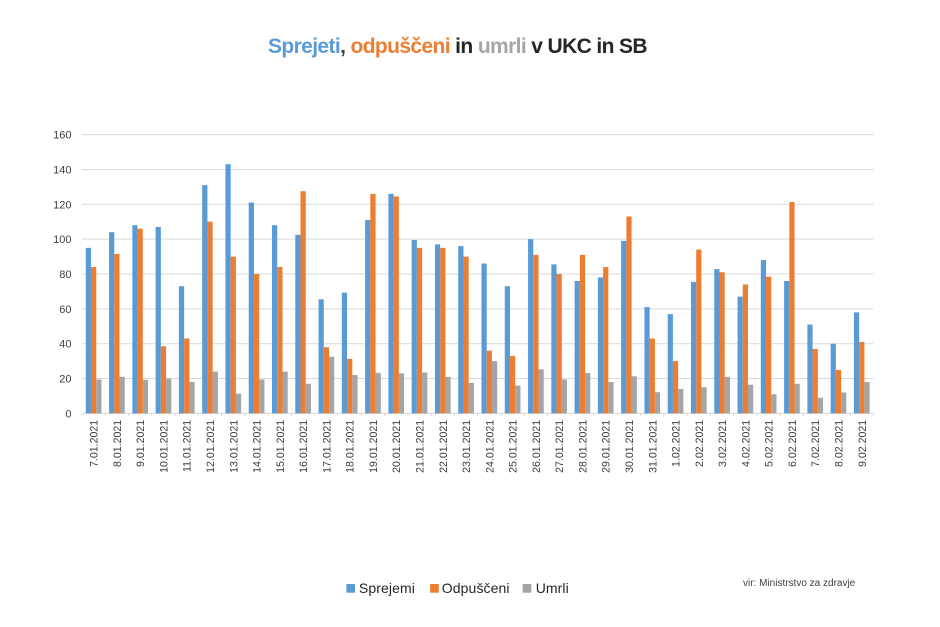 This screenshot has width=940, height=627. What do you see at coordinates (65, 380) in the screenshot?
I see `svg-text: 20` at bounding box center [65, 380].